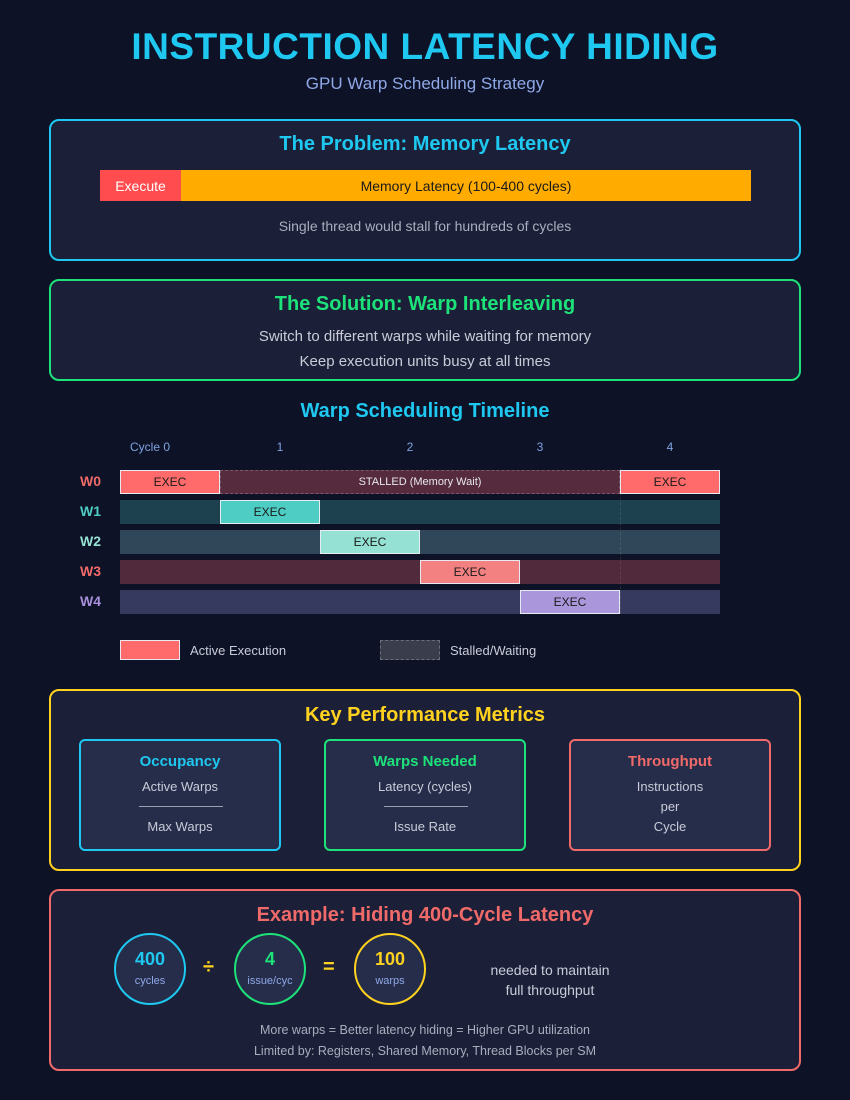  What do you see at coordinates (425, 411) in the screenshot?
I see `timeline-title: Warp Scheduling Timeline` at bounding box center [425, 411].